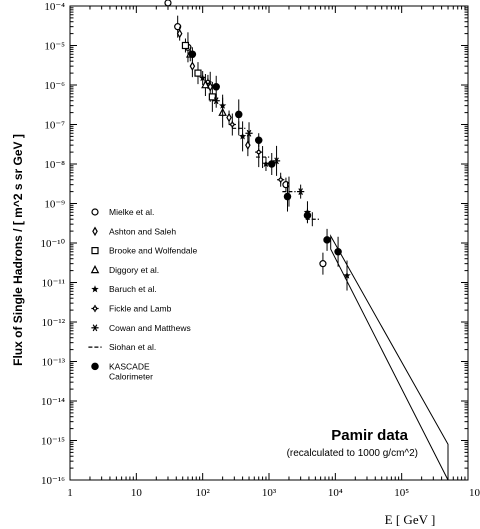 The height and width of the screenshot is (529, 480). I want to click on y-tick-label: 10⁻¹⁵, so click(53, 442).